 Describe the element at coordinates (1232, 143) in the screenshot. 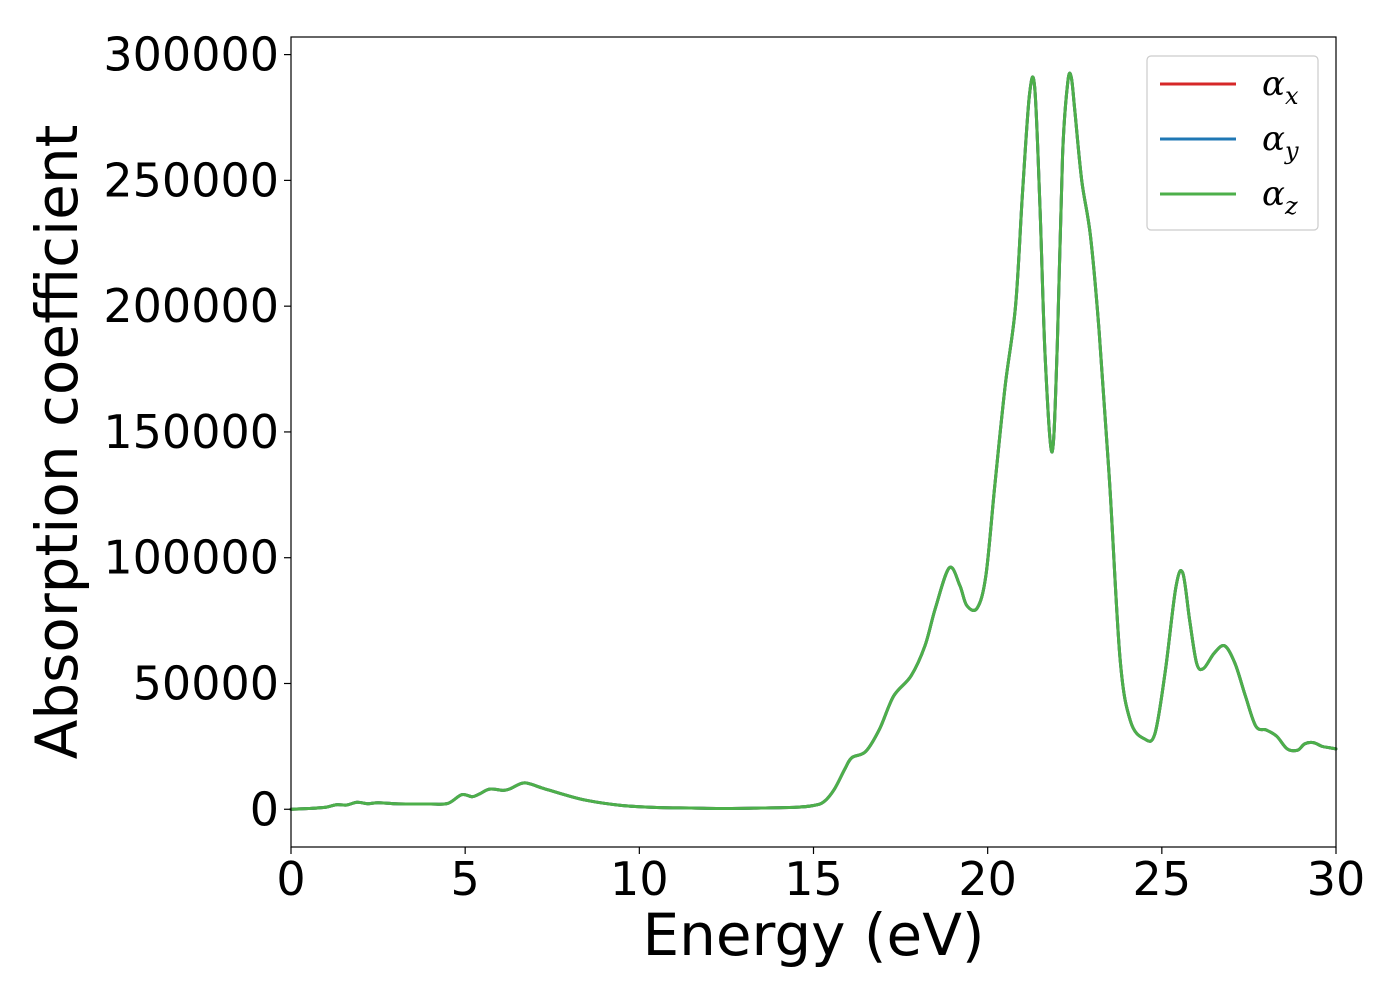

I see `legend-box` at that location.